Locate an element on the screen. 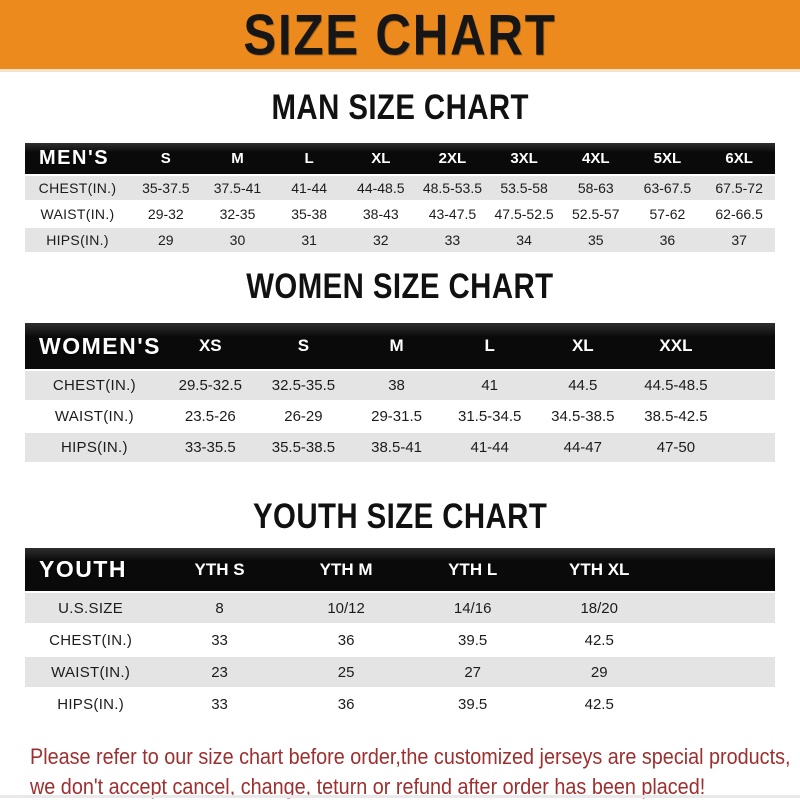 The height and width of the screenshot is (800, 800). size-cell: 39.5 is located at coordinates (472, 704).